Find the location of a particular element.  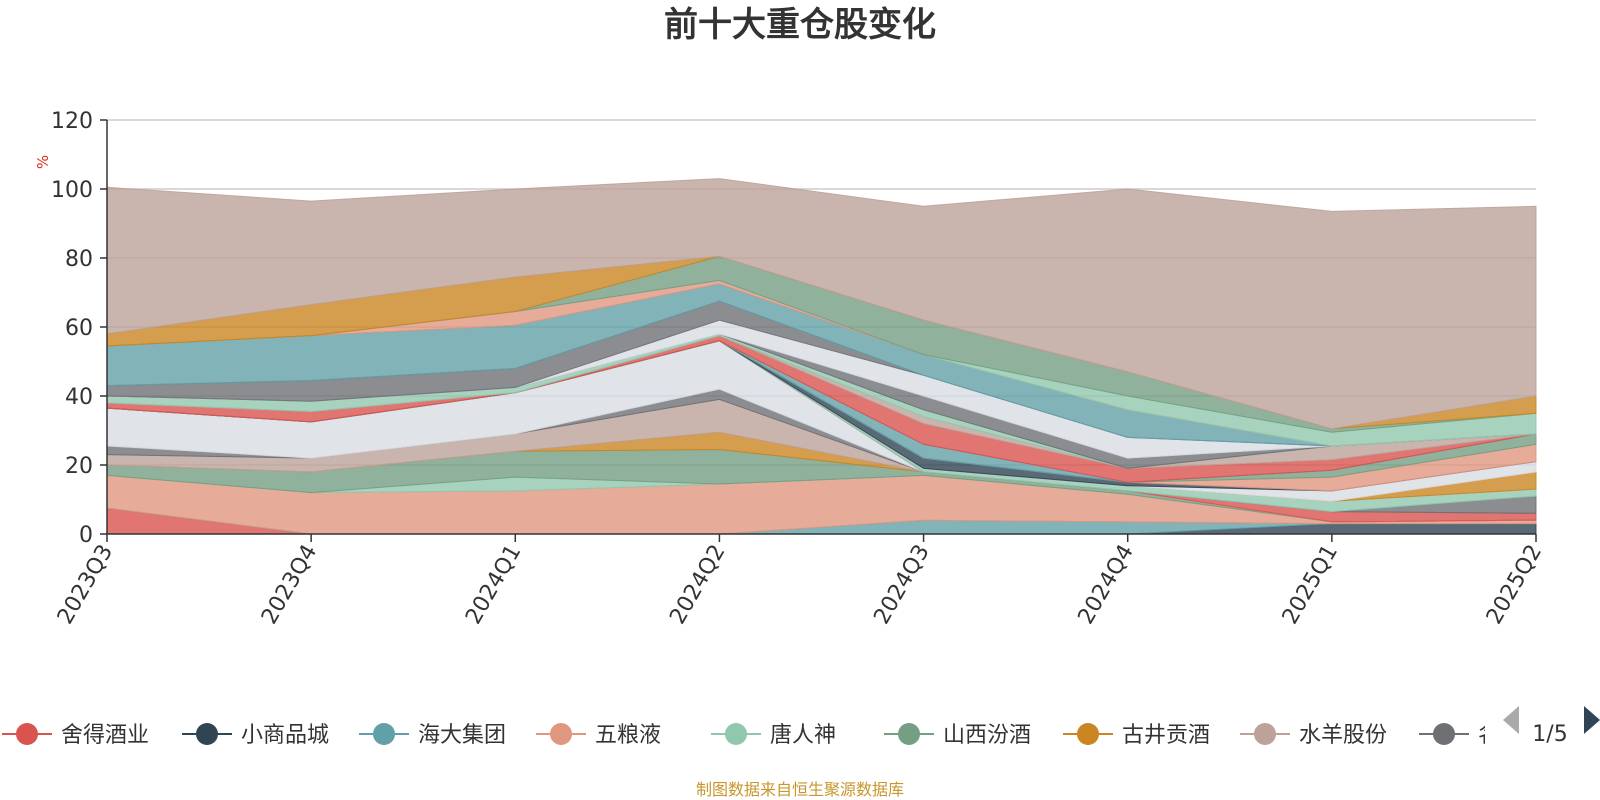

legend-page-indicator: 1/5 is located at coordinates (1549, 734).